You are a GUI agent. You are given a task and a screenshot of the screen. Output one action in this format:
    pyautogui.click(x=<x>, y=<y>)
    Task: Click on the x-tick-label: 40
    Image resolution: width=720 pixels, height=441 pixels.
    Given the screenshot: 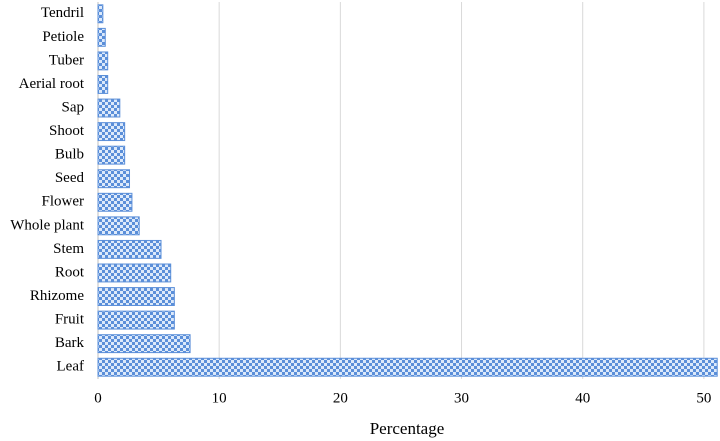 What is the action you would take?
    pyautogui.click(x=582, y=398)
    